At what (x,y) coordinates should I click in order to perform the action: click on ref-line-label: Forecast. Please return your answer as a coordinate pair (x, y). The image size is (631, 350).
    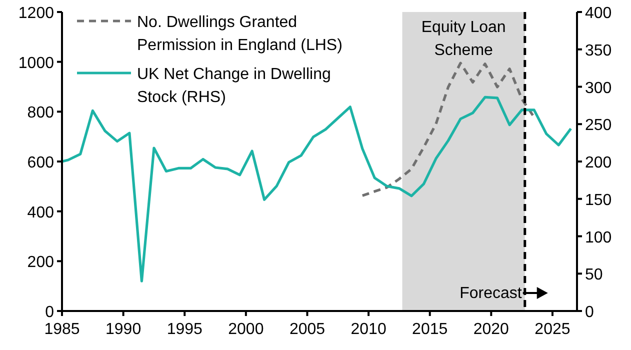
    Looking at the image, I should click on (491, 293).